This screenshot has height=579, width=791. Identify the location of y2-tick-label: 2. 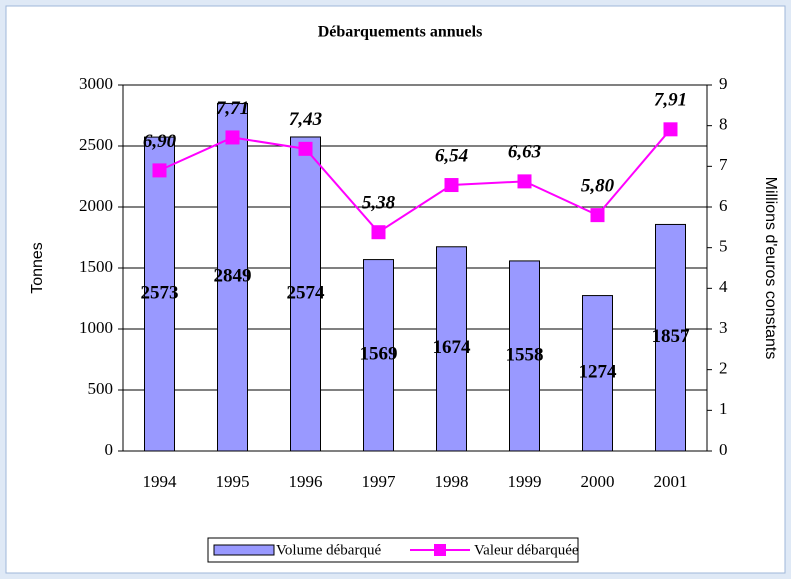
(723, 368).